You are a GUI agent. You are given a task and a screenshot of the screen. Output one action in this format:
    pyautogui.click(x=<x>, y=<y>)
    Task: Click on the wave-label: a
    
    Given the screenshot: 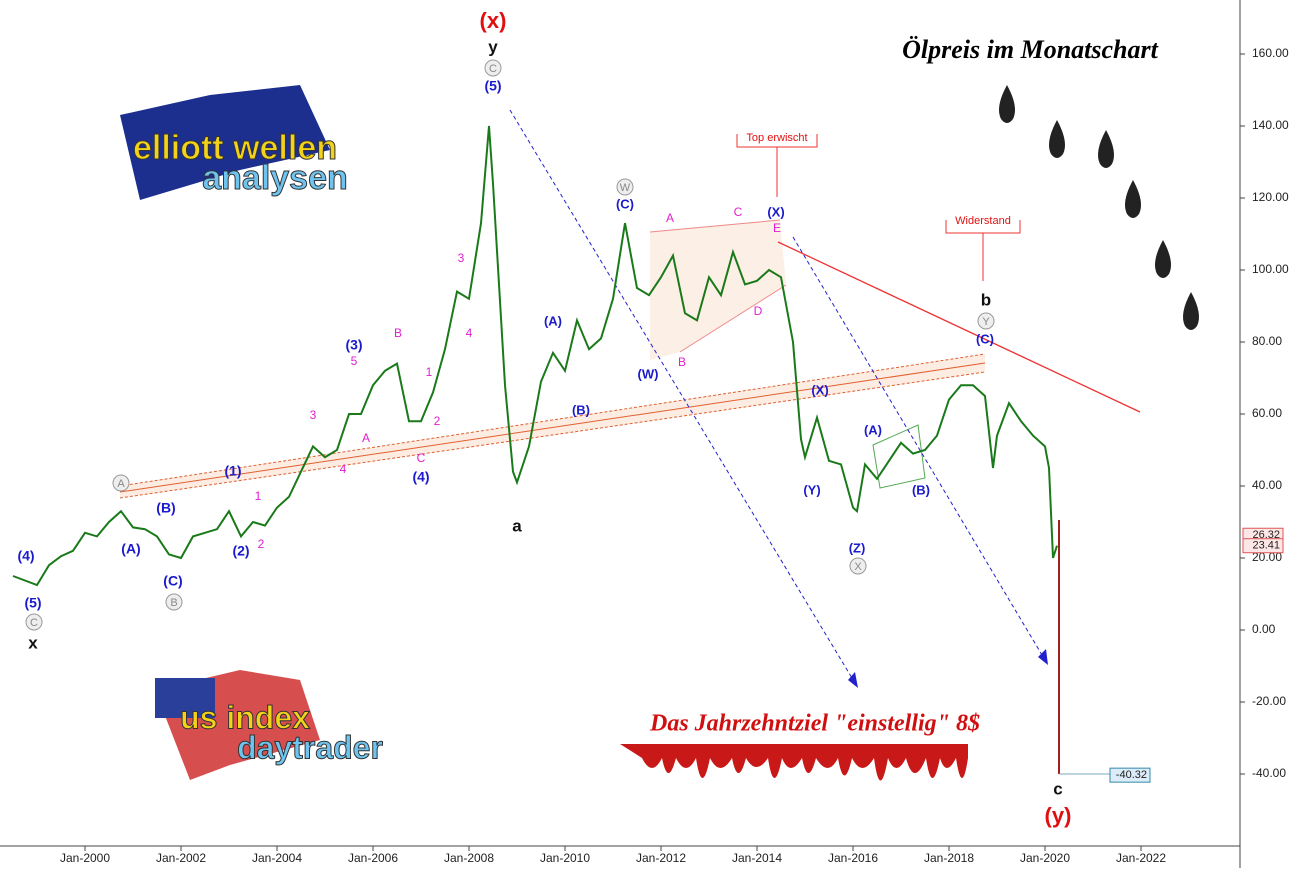 What is the action you would take?
    pyautogui.click(x=517, y=525)
    